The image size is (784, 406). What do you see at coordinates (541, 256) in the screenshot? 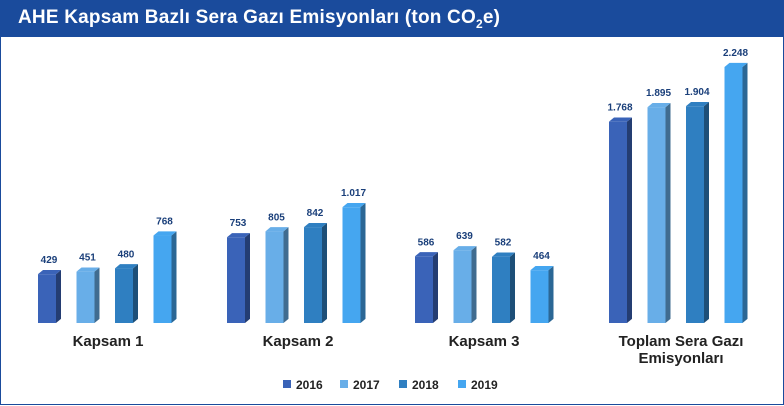
I see `data-label: 464` at bounding box center [541, 256].